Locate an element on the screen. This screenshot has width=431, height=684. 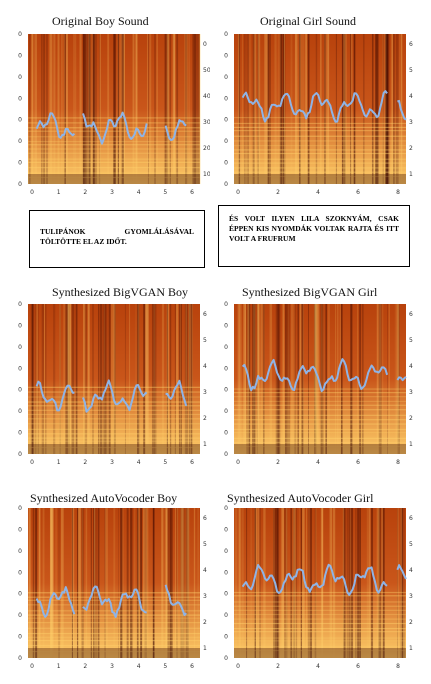
title-autovocoder-boy: Synthesized AutoVocoder Boy is located at coordinates (104, 498).